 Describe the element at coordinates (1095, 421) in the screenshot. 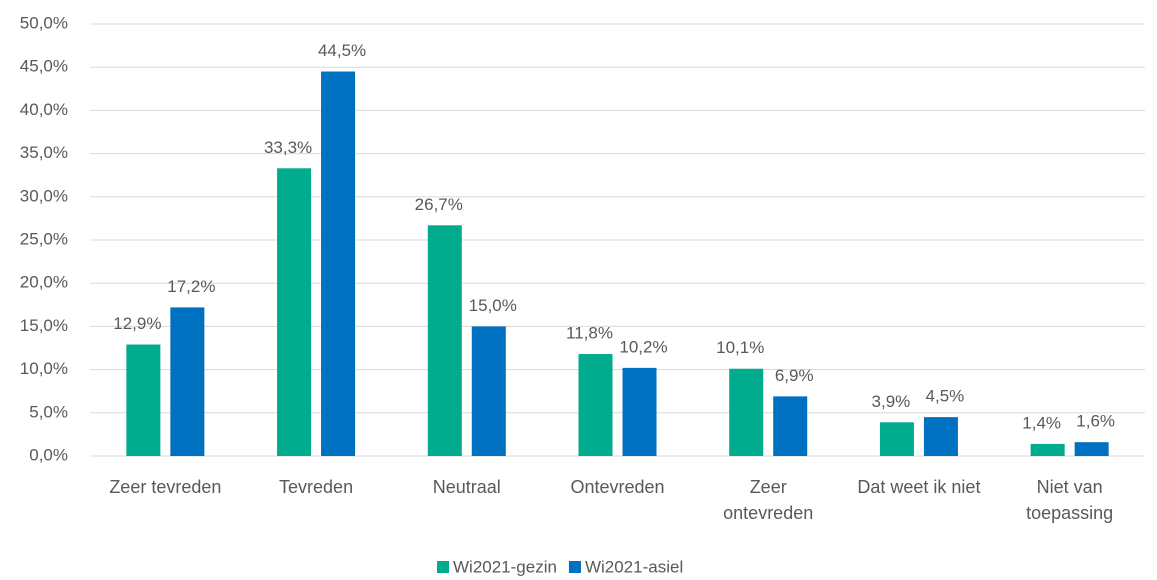

I see `value-label: 1,6%` at that location.